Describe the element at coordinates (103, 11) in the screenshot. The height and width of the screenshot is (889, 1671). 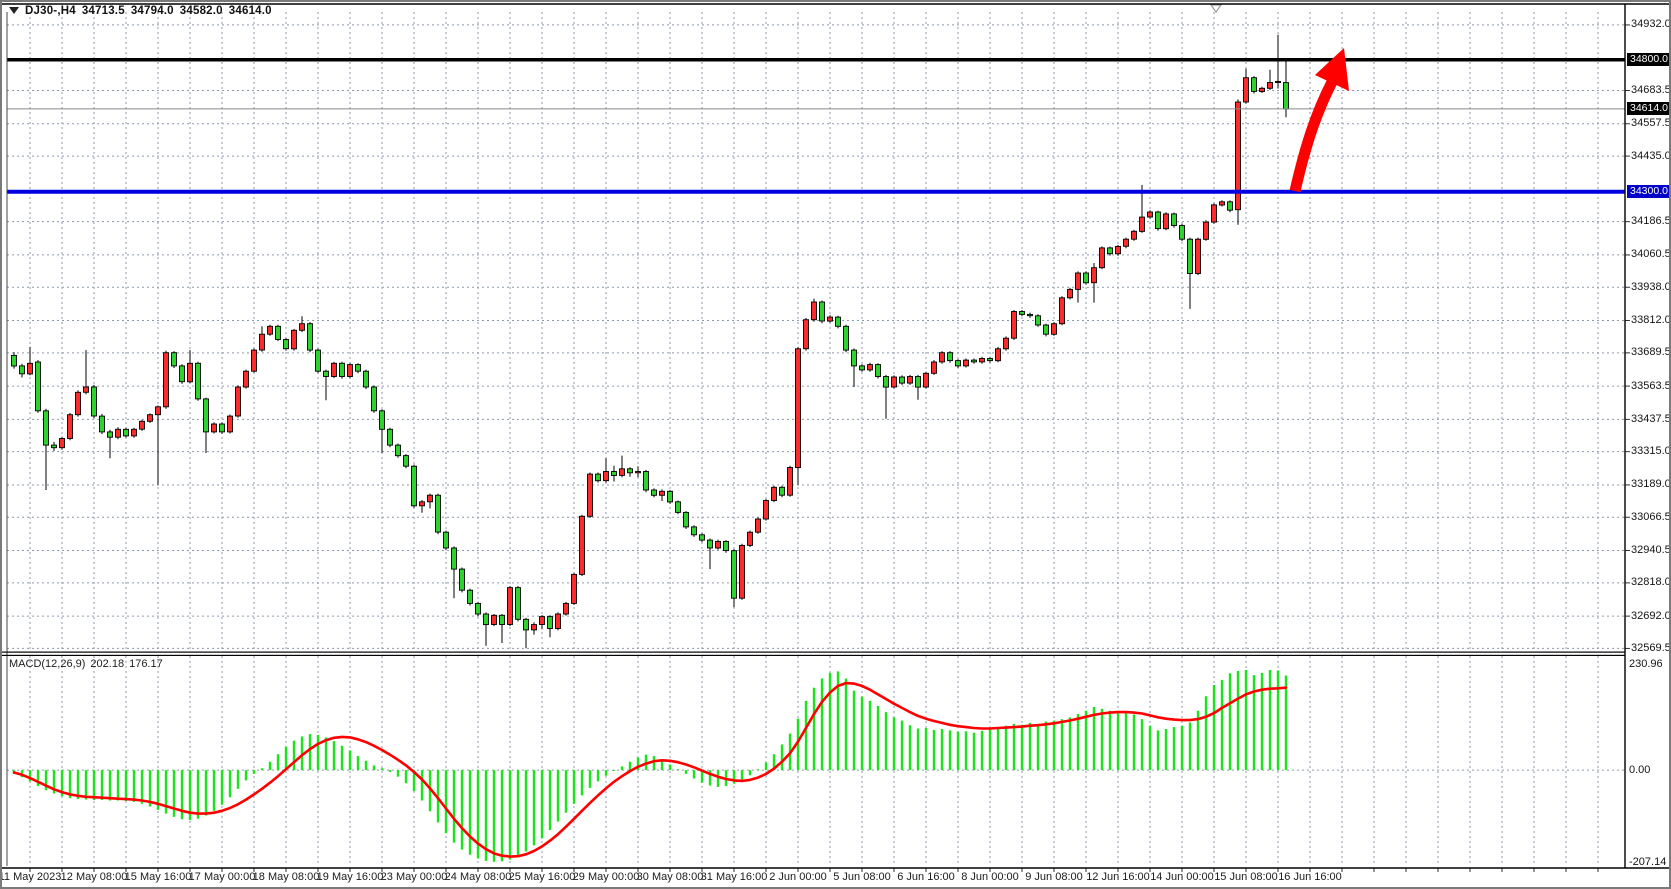
I see `ohlc-open: 34713.5` at that location.